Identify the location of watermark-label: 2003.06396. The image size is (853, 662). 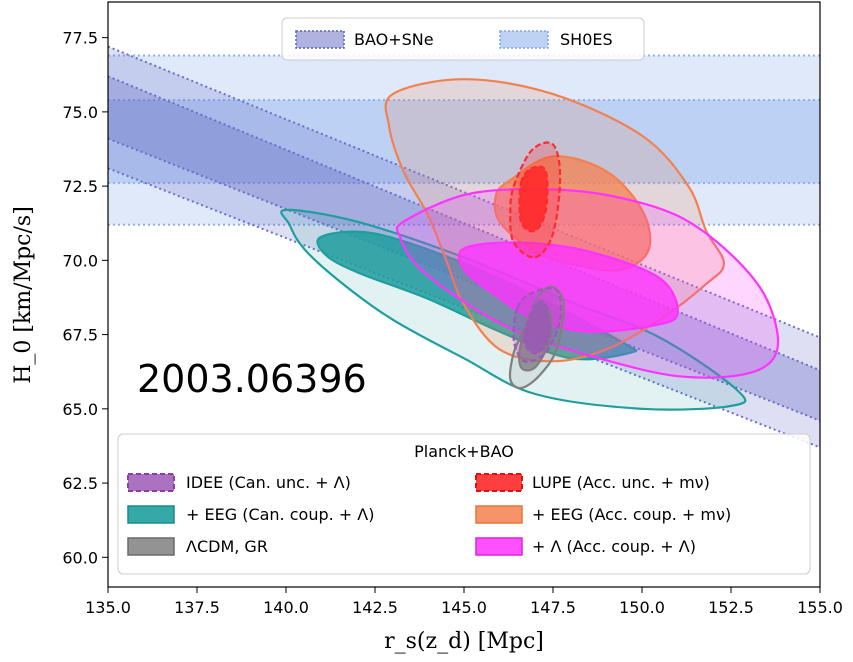
(252, 379).